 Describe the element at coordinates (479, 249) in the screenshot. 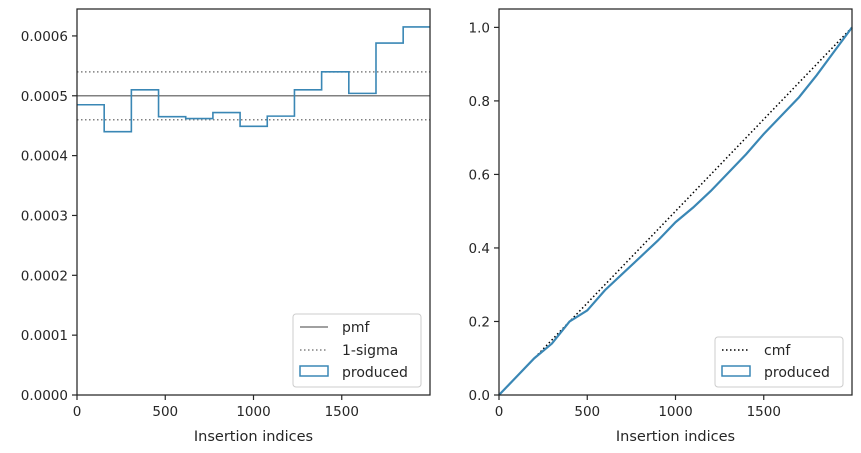

I see `y-tick-label: 0.4` at that location.